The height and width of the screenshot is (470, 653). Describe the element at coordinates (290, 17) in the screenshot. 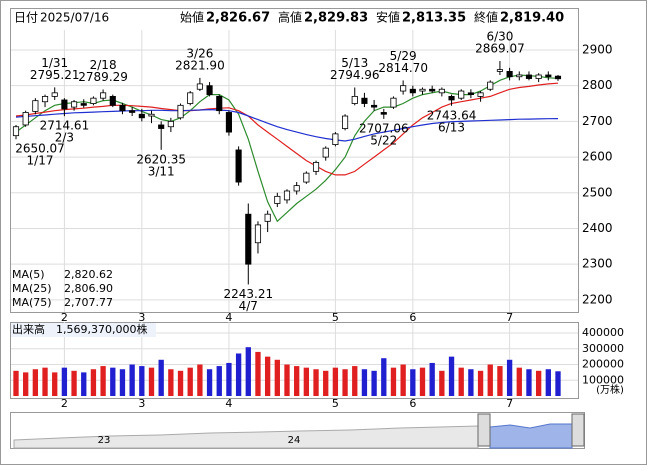

I see `header-text: 高値` at that location.